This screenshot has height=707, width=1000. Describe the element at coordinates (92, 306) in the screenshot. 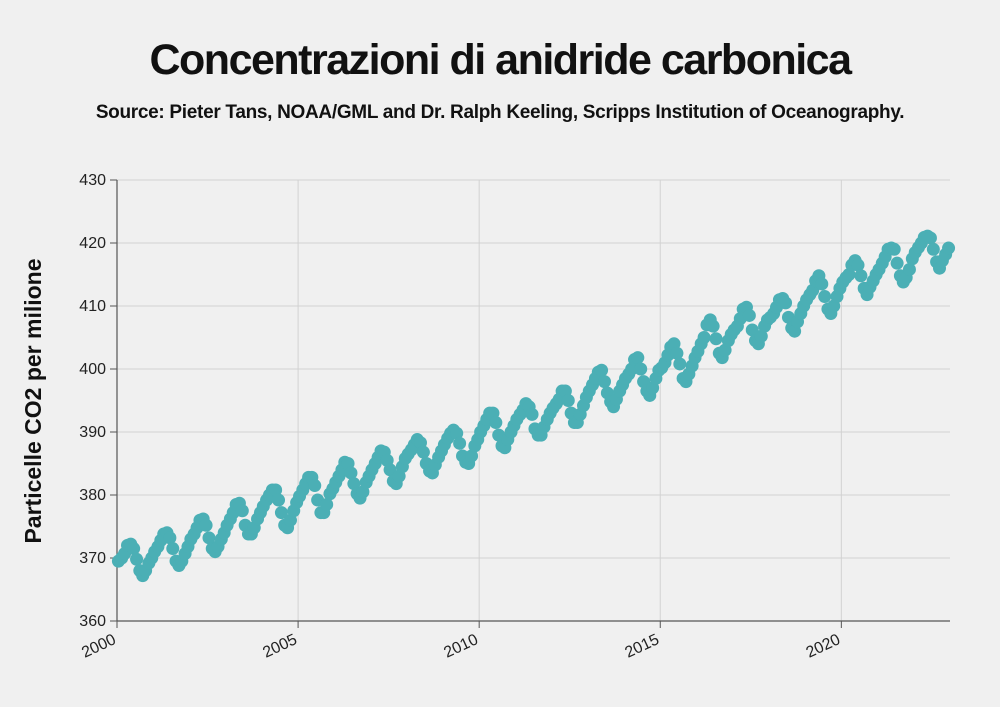

I see `y-tick-label: 410` at that location.